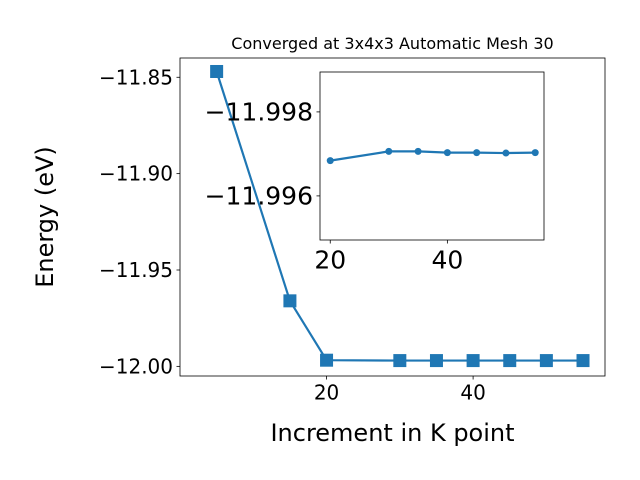 Image resolution: width=640 pixels, height=480 pixels. I want to click on x-tick-label: 20, so click(326, 393).